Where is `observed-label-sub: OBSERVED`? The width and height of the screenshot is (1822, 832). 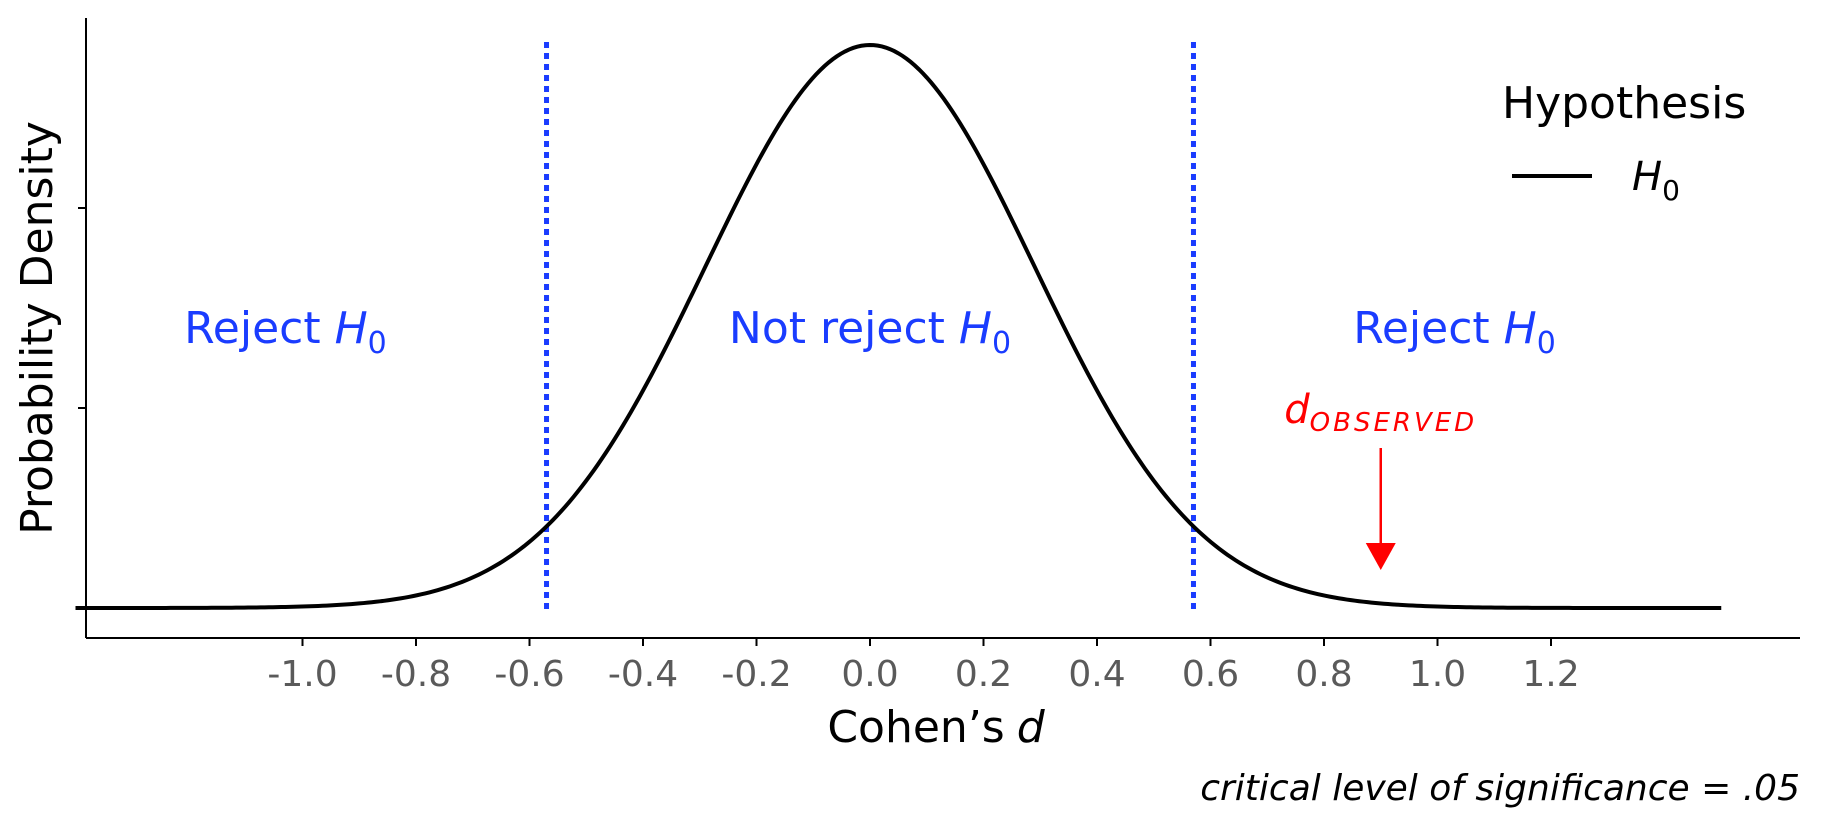 observed-label-sub: OBSERVED is located at coordinates (1394, 423).